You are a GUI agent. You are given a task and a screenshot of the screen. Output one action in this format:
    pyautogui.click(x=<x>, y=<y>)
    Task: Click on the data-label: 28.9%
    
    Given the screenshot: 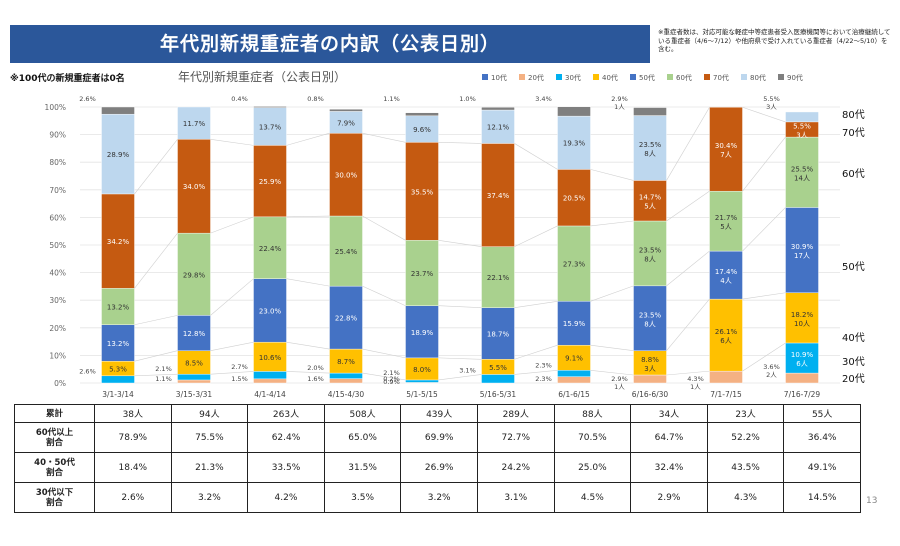 What is the action you would take?
    pyautogui.click(x=118, y=155)
    